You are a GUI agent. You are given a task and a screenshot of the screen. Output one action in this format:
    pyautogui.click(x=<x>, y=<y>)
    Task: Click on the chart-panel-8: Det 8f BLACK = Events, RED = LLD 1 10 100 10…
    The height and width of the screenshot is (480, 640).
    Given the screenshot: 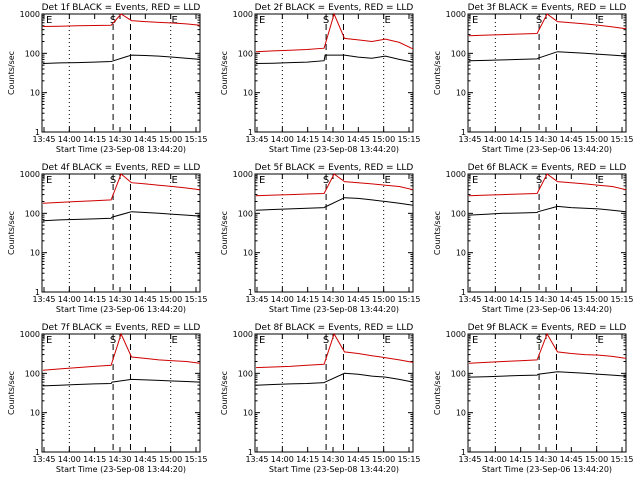 What is the action you would take?
    pyautogui.click(x=320, y=398)
    